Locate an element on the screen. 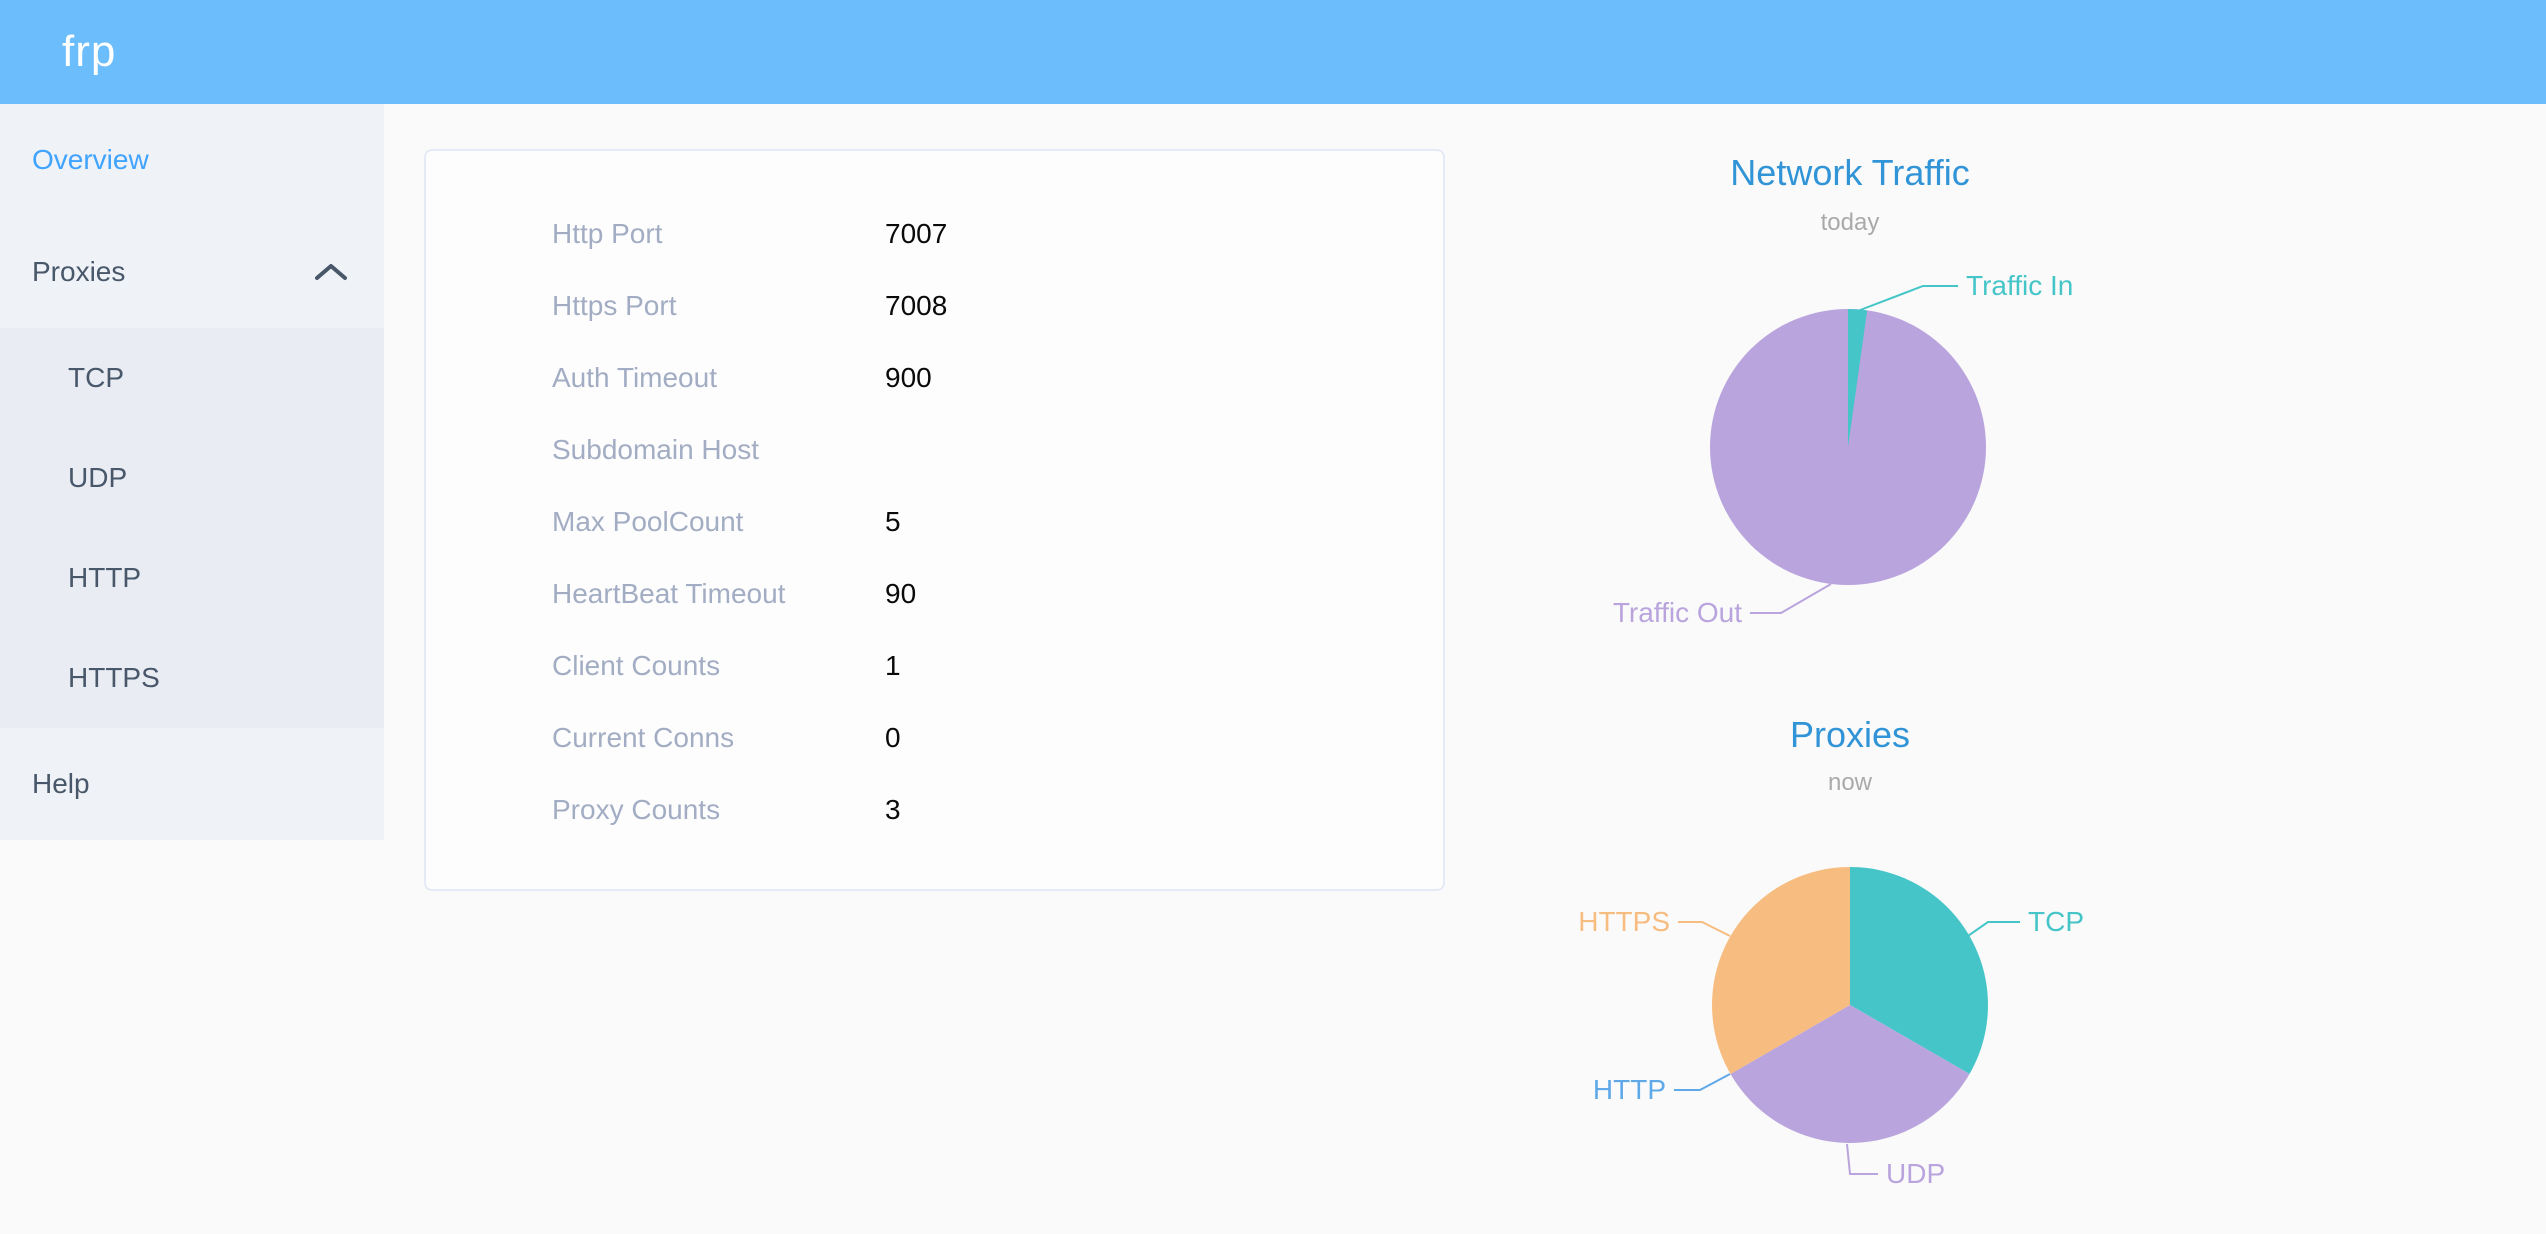 The width and height of the screenshot is (2546, 1234). http-callout-line is located at coordinates (1702, 1082).